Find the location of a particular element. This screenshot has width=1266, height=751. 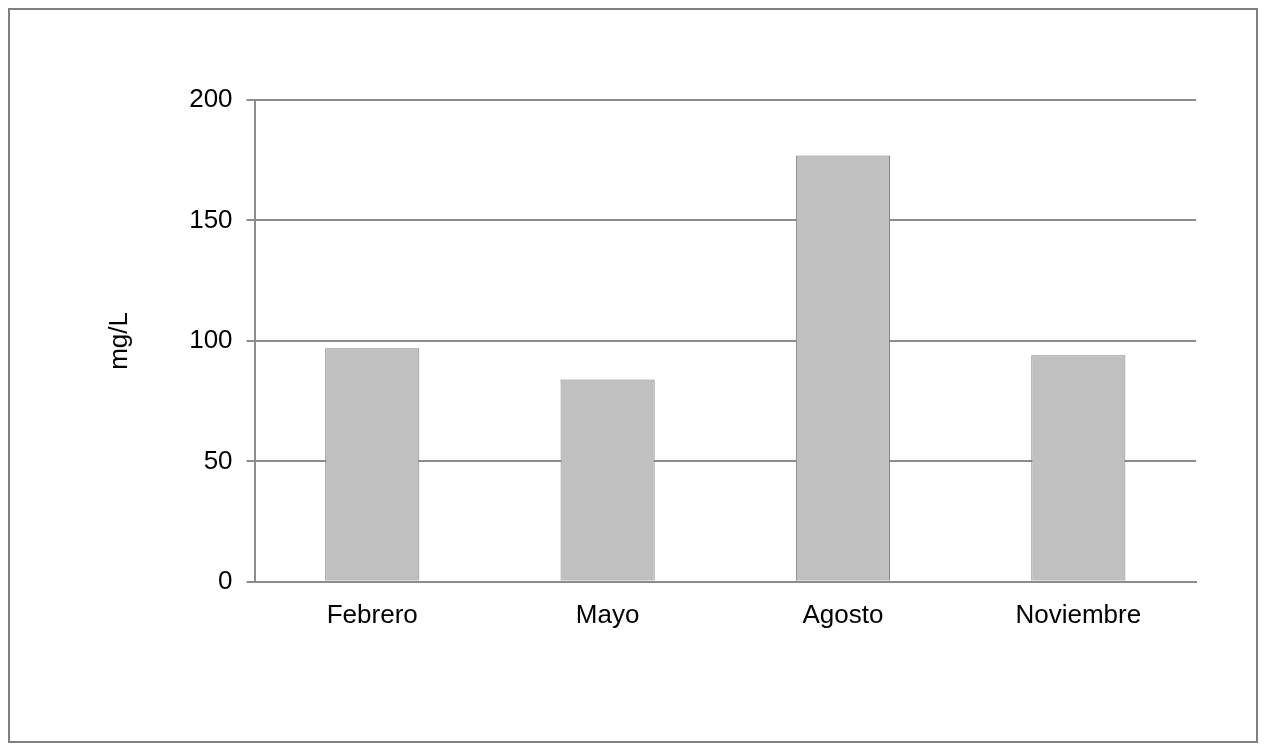

x-tick-label: Noviembre is located at coordinates (1078, 613).